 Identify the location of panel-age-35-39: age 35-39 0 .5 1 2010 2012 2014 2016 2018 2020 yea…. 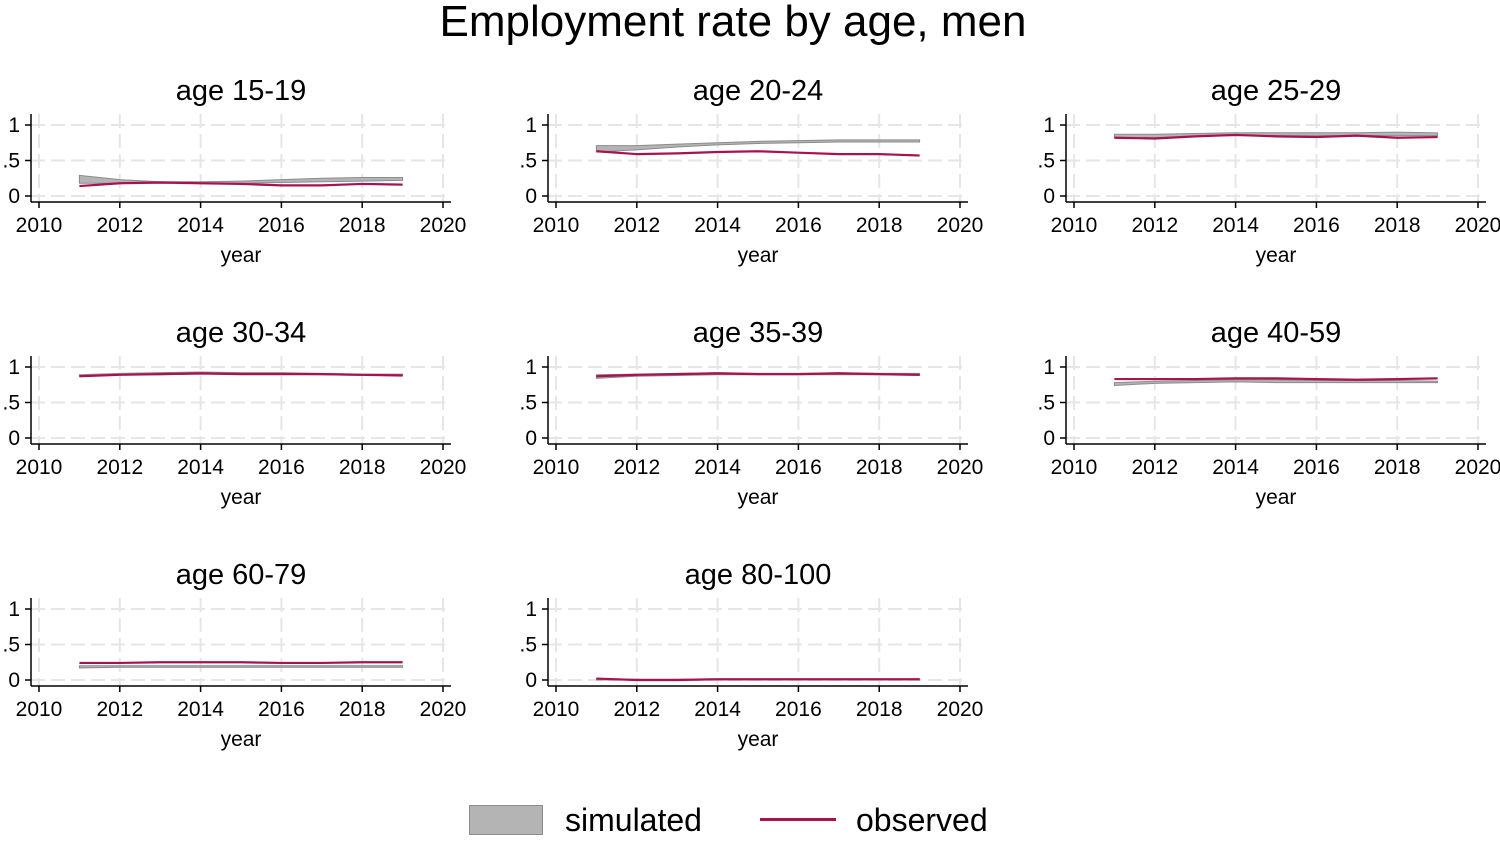
(751, 413).